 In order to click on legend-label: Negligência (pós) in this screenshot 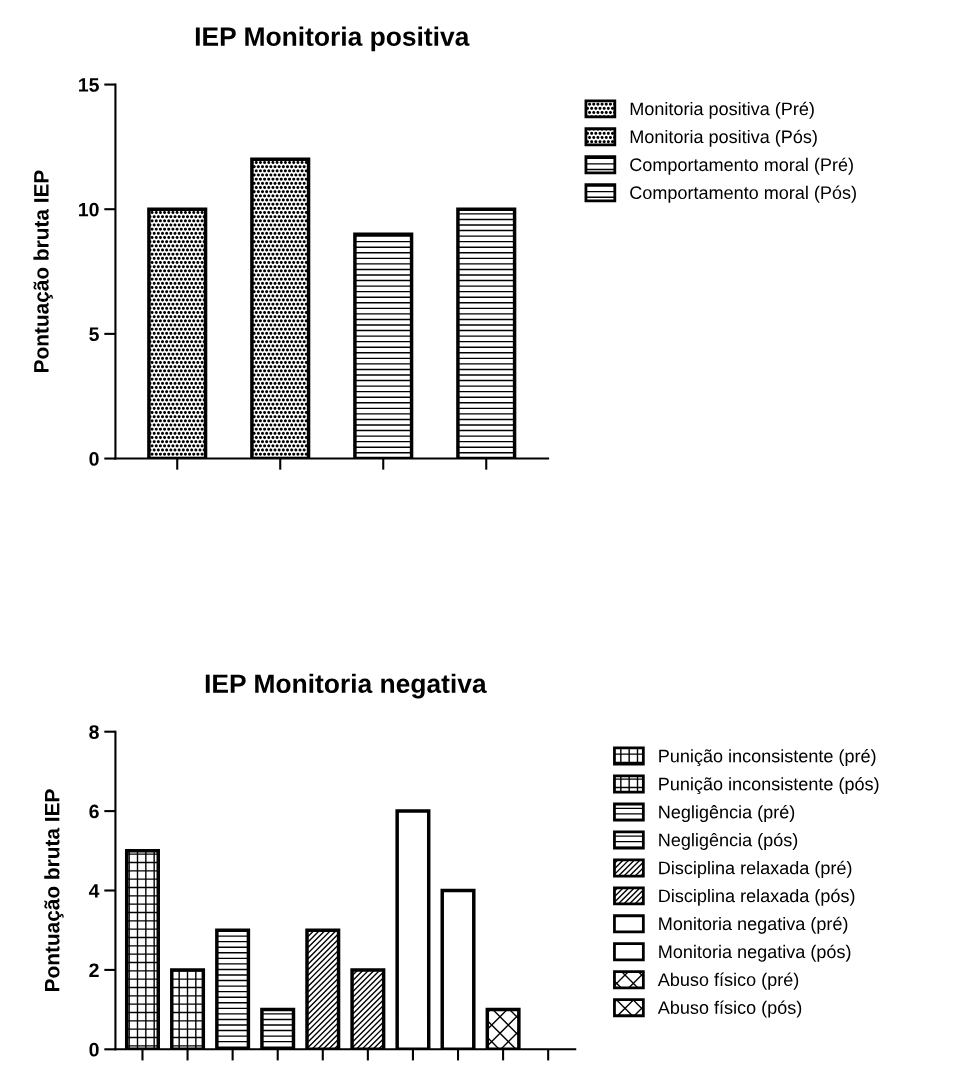, I will do `click(728, 841)`.